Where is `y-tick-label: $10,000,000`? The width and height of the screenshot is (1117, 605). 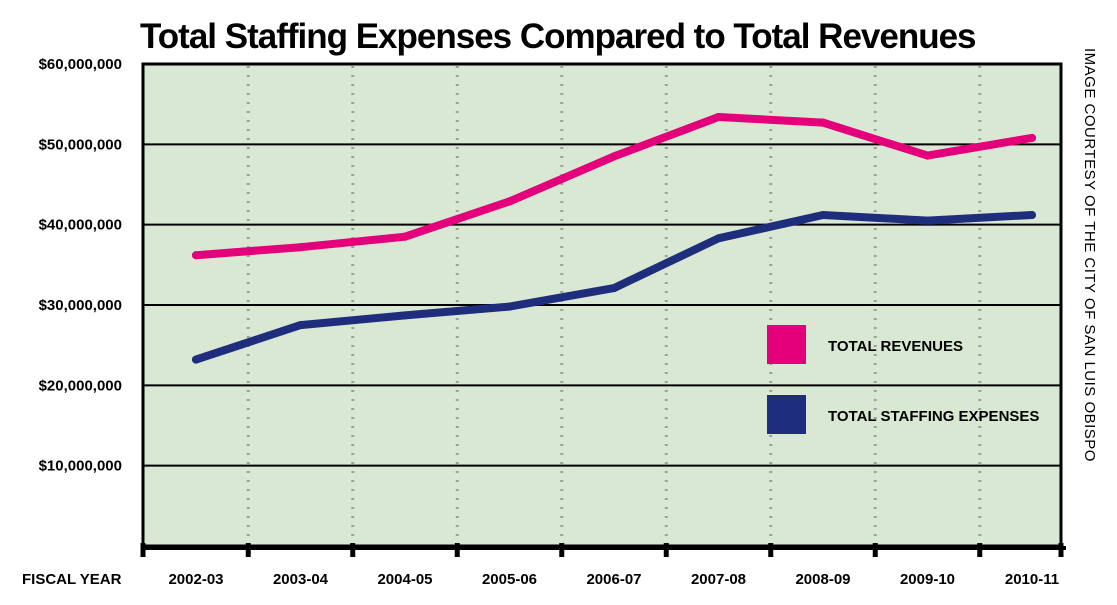 y-tick-label: $10,000,000 is located at coordinates (80, 466).